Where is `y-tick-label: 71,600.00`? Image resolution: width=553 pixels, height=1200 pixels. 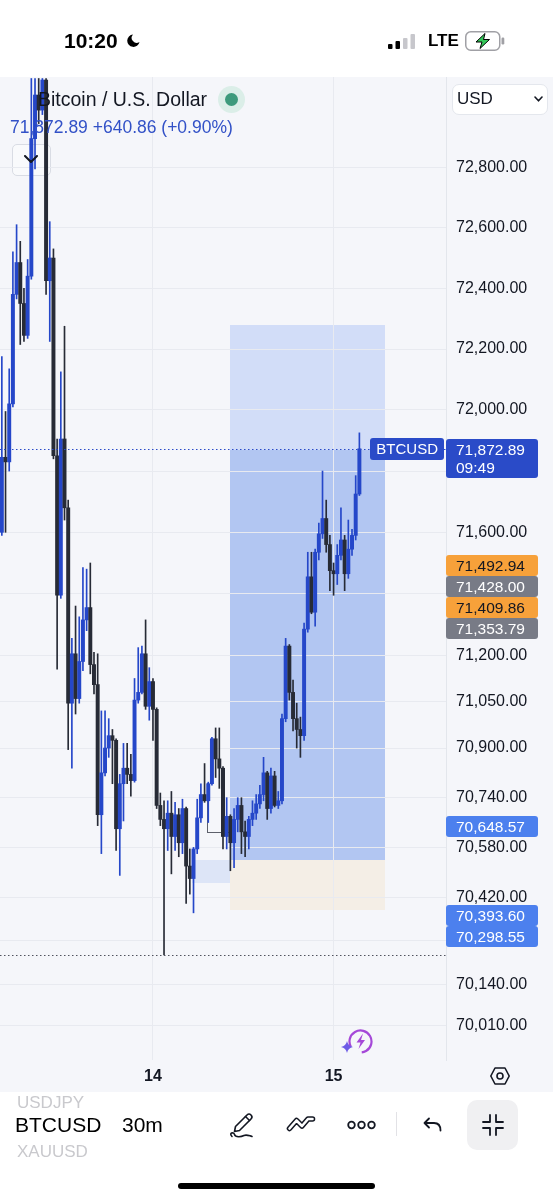 y-tick-label: 71,600.00 is located at coordinates (492, 531).